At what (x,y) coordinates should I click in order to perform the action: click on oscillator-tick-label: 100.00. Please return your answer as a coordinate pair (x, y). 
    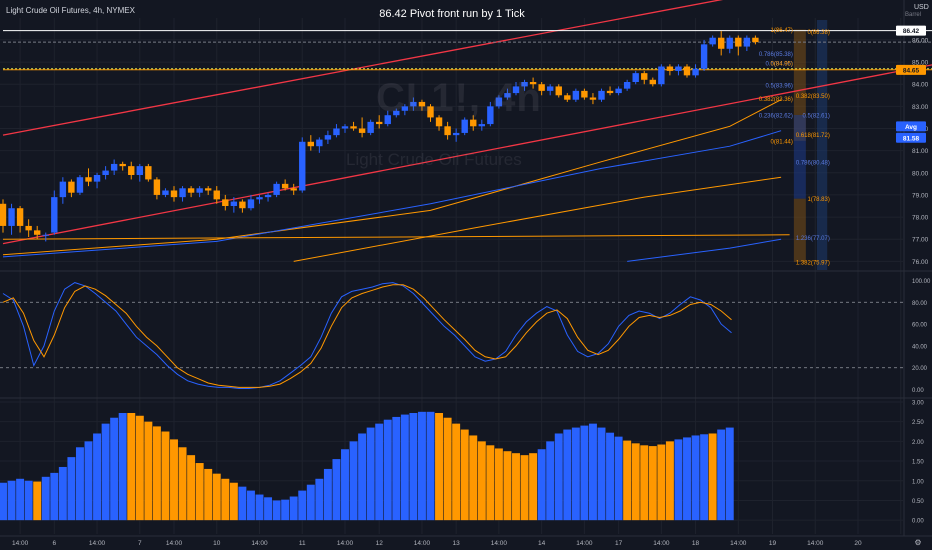
    Looking at the image, I should click on (921, 282).